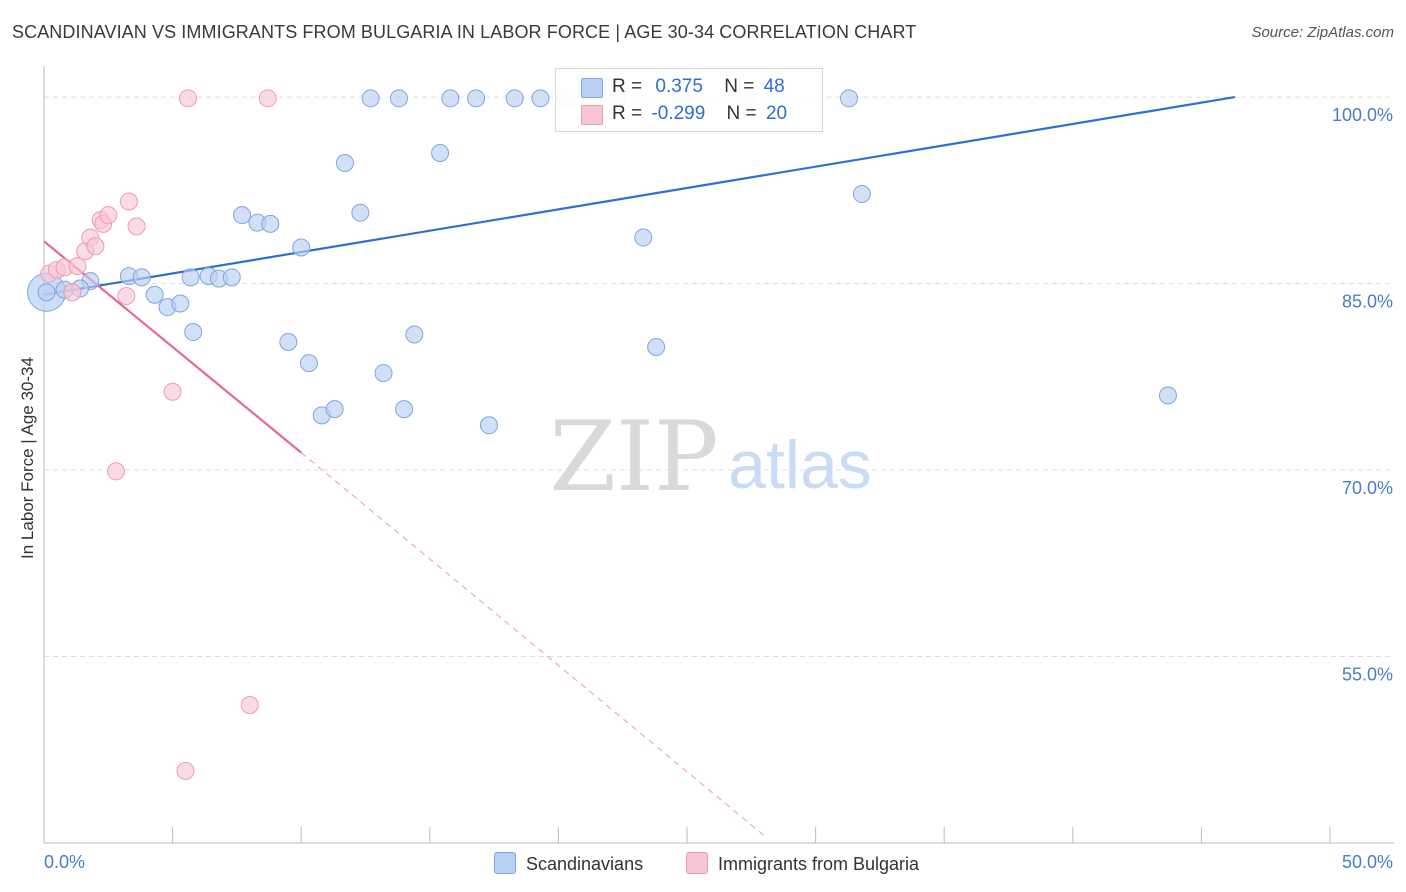  What do you see at coordinates (65, 862) in the screenshot?
I see `x-tick-label-min: 0.0%` at bounding box center [65, 862].